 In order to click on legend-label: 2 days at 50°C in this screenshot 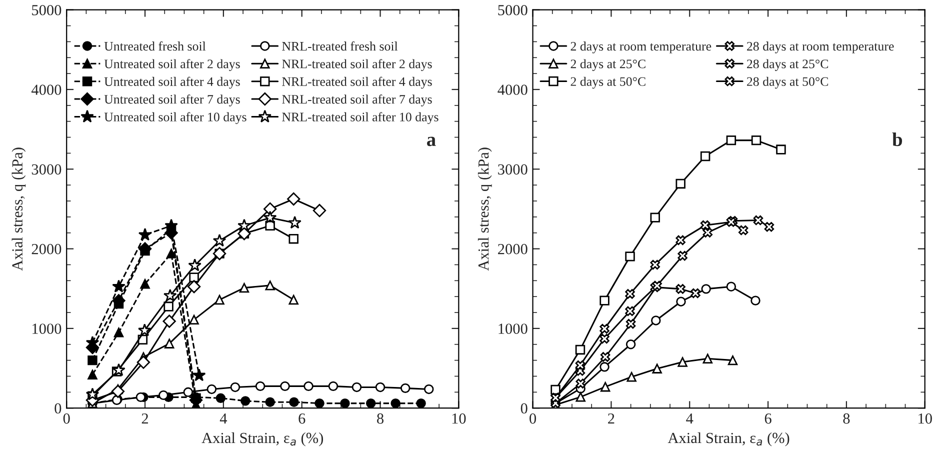, I will do `click(608, 82)`.